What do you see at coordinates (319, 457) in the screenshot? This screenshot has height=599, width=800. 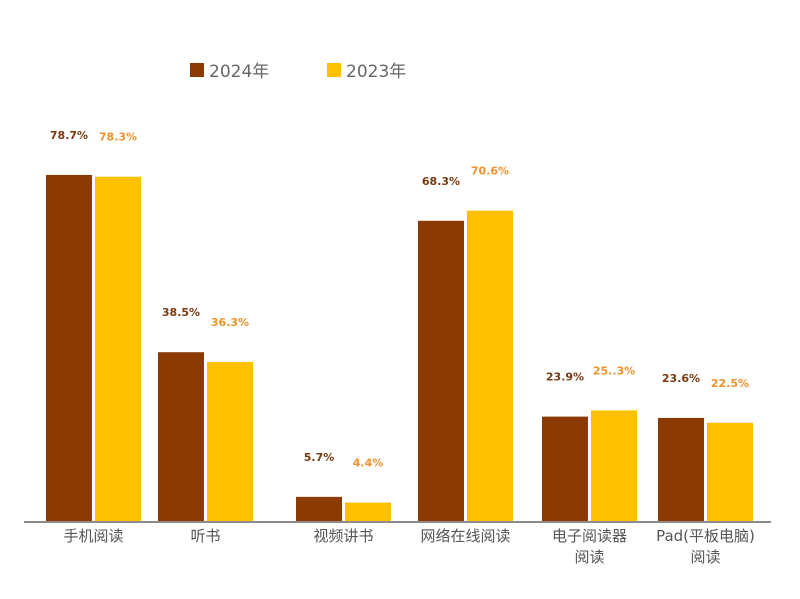 I see `value-label-2024-2: 5.7%` at bounding box center [319, 457].